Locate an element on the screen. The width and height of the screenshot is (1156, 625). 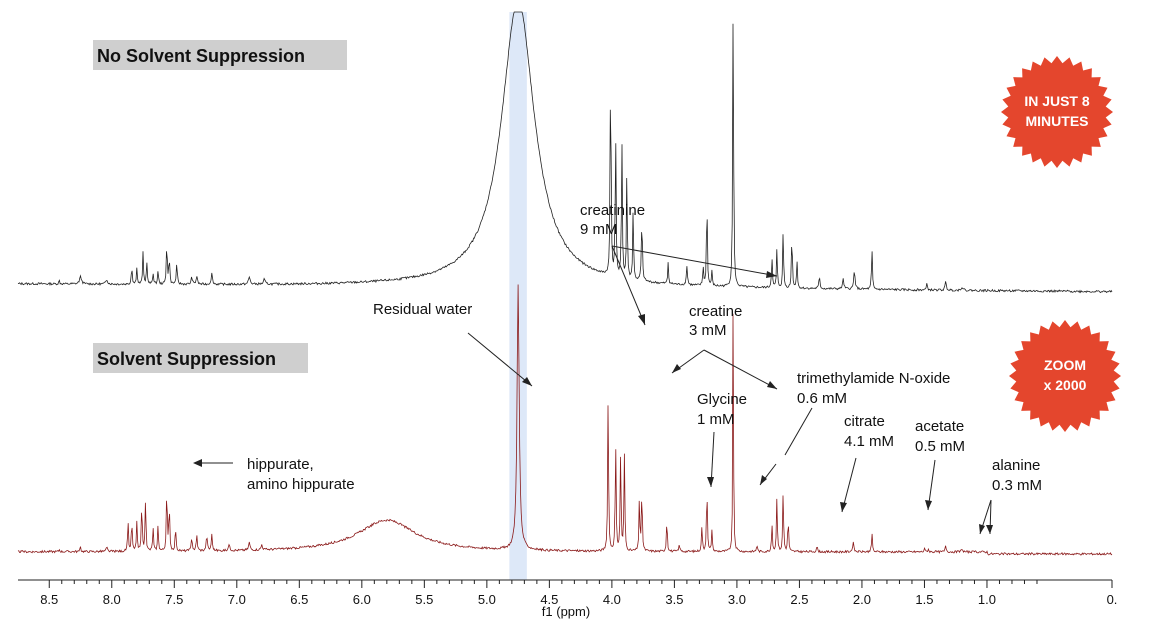
arrowhead-creatinine-a is located at coordinates (641, 319).